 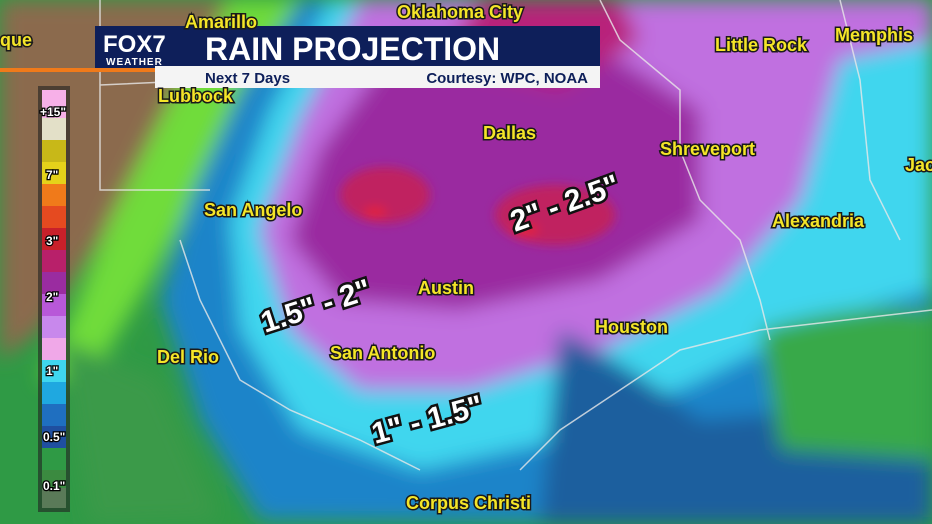 I want to click on rain-core, so click(x=477, y=206).